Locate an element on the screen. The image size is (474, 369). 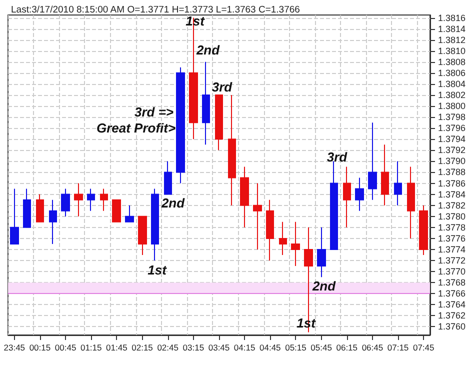
y-tick-label: 1.3788 is located at coordinates (452, 172).